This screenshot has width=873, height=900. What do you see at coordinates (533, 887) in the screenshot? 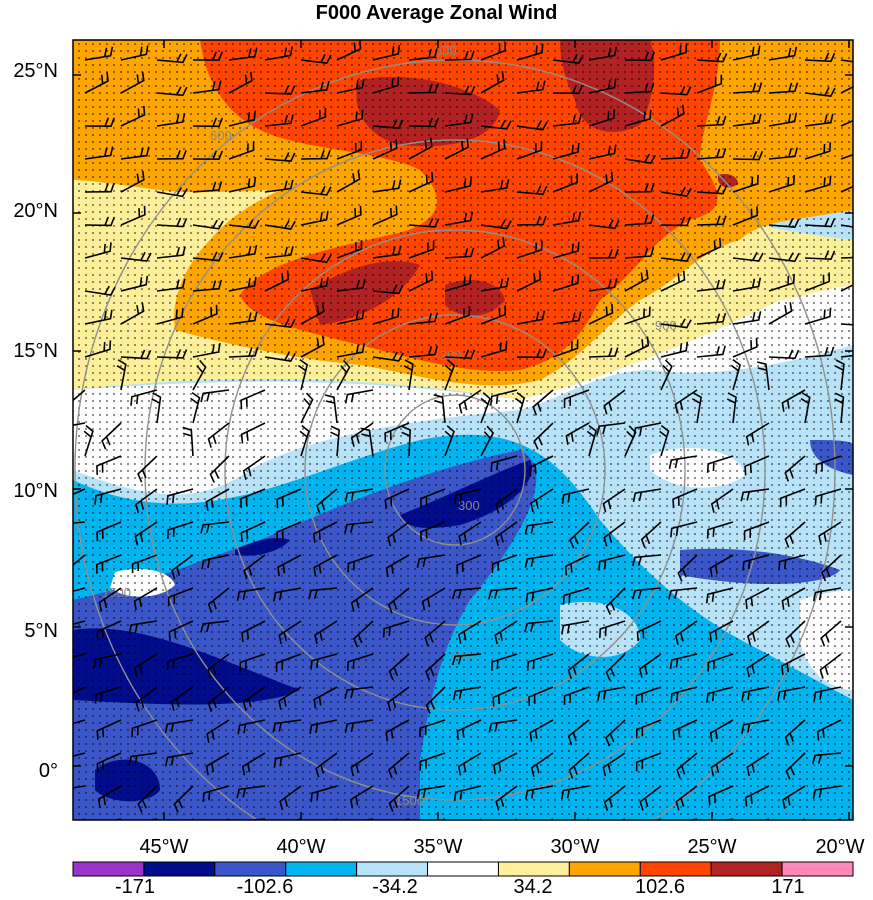
I see `colorbar-label: 34.2` at bounding box center [533, 887].